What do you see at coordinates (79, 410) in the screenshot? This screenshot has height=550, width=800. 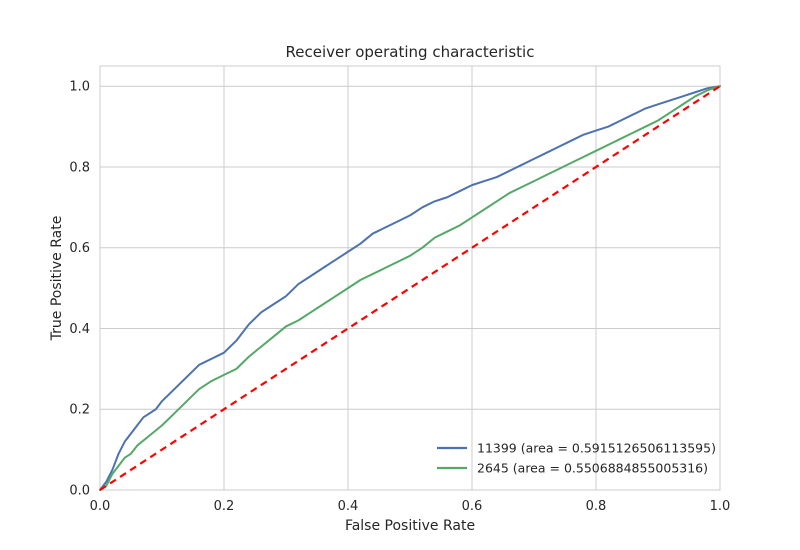 I see `y-tick-label: 0.2` at bounding box center [79, 410].